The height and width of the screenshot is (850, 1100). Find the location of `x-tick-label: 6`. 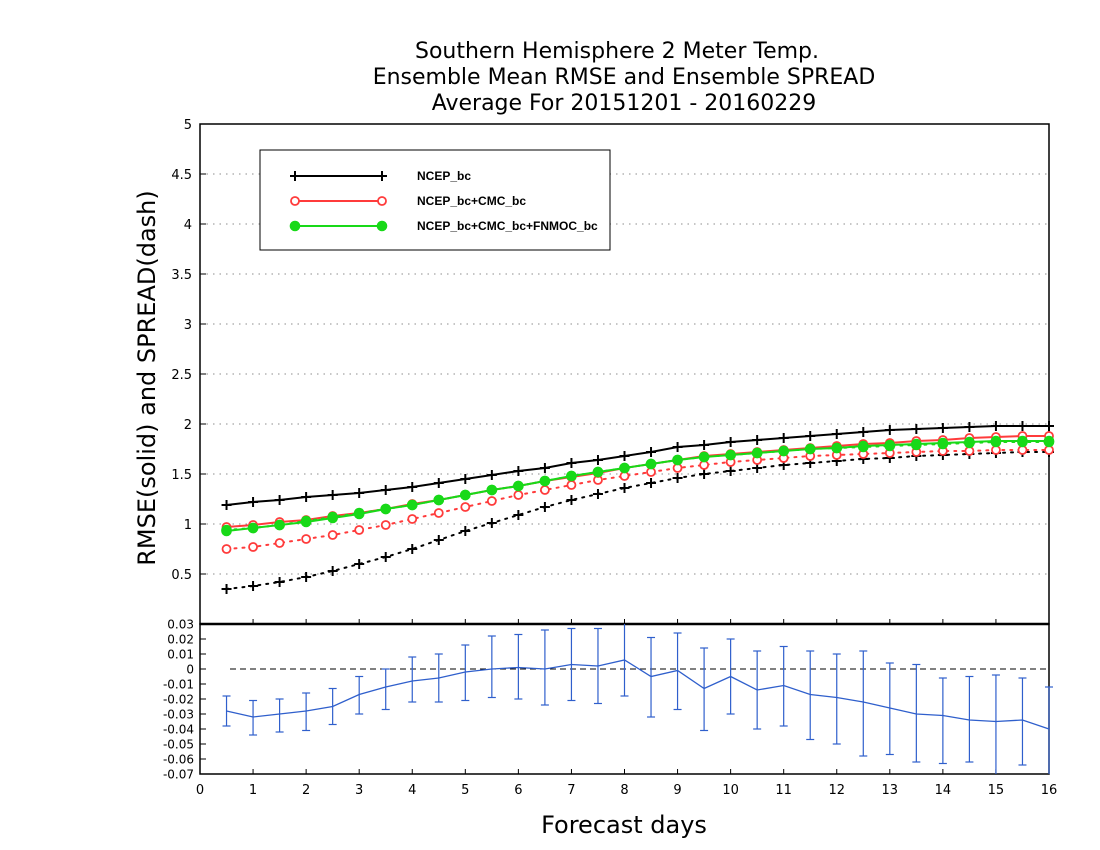

x-tick-label: 6 is located at coordinates (518, 790).